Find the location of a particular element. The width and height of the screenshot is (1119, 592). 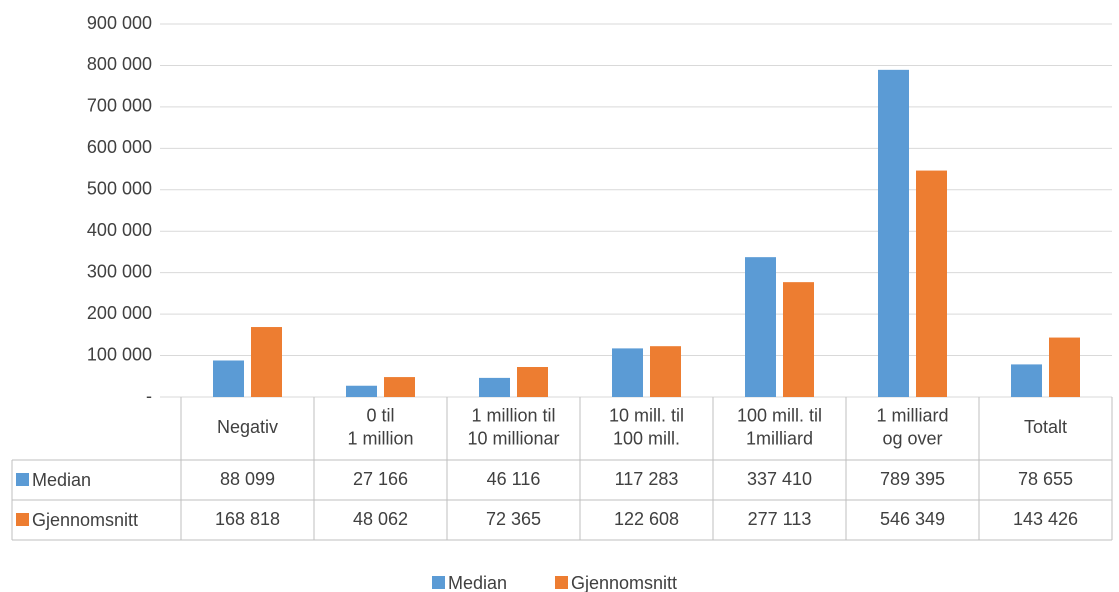

table-value: 88 099 is located at coordinates (247, 479).